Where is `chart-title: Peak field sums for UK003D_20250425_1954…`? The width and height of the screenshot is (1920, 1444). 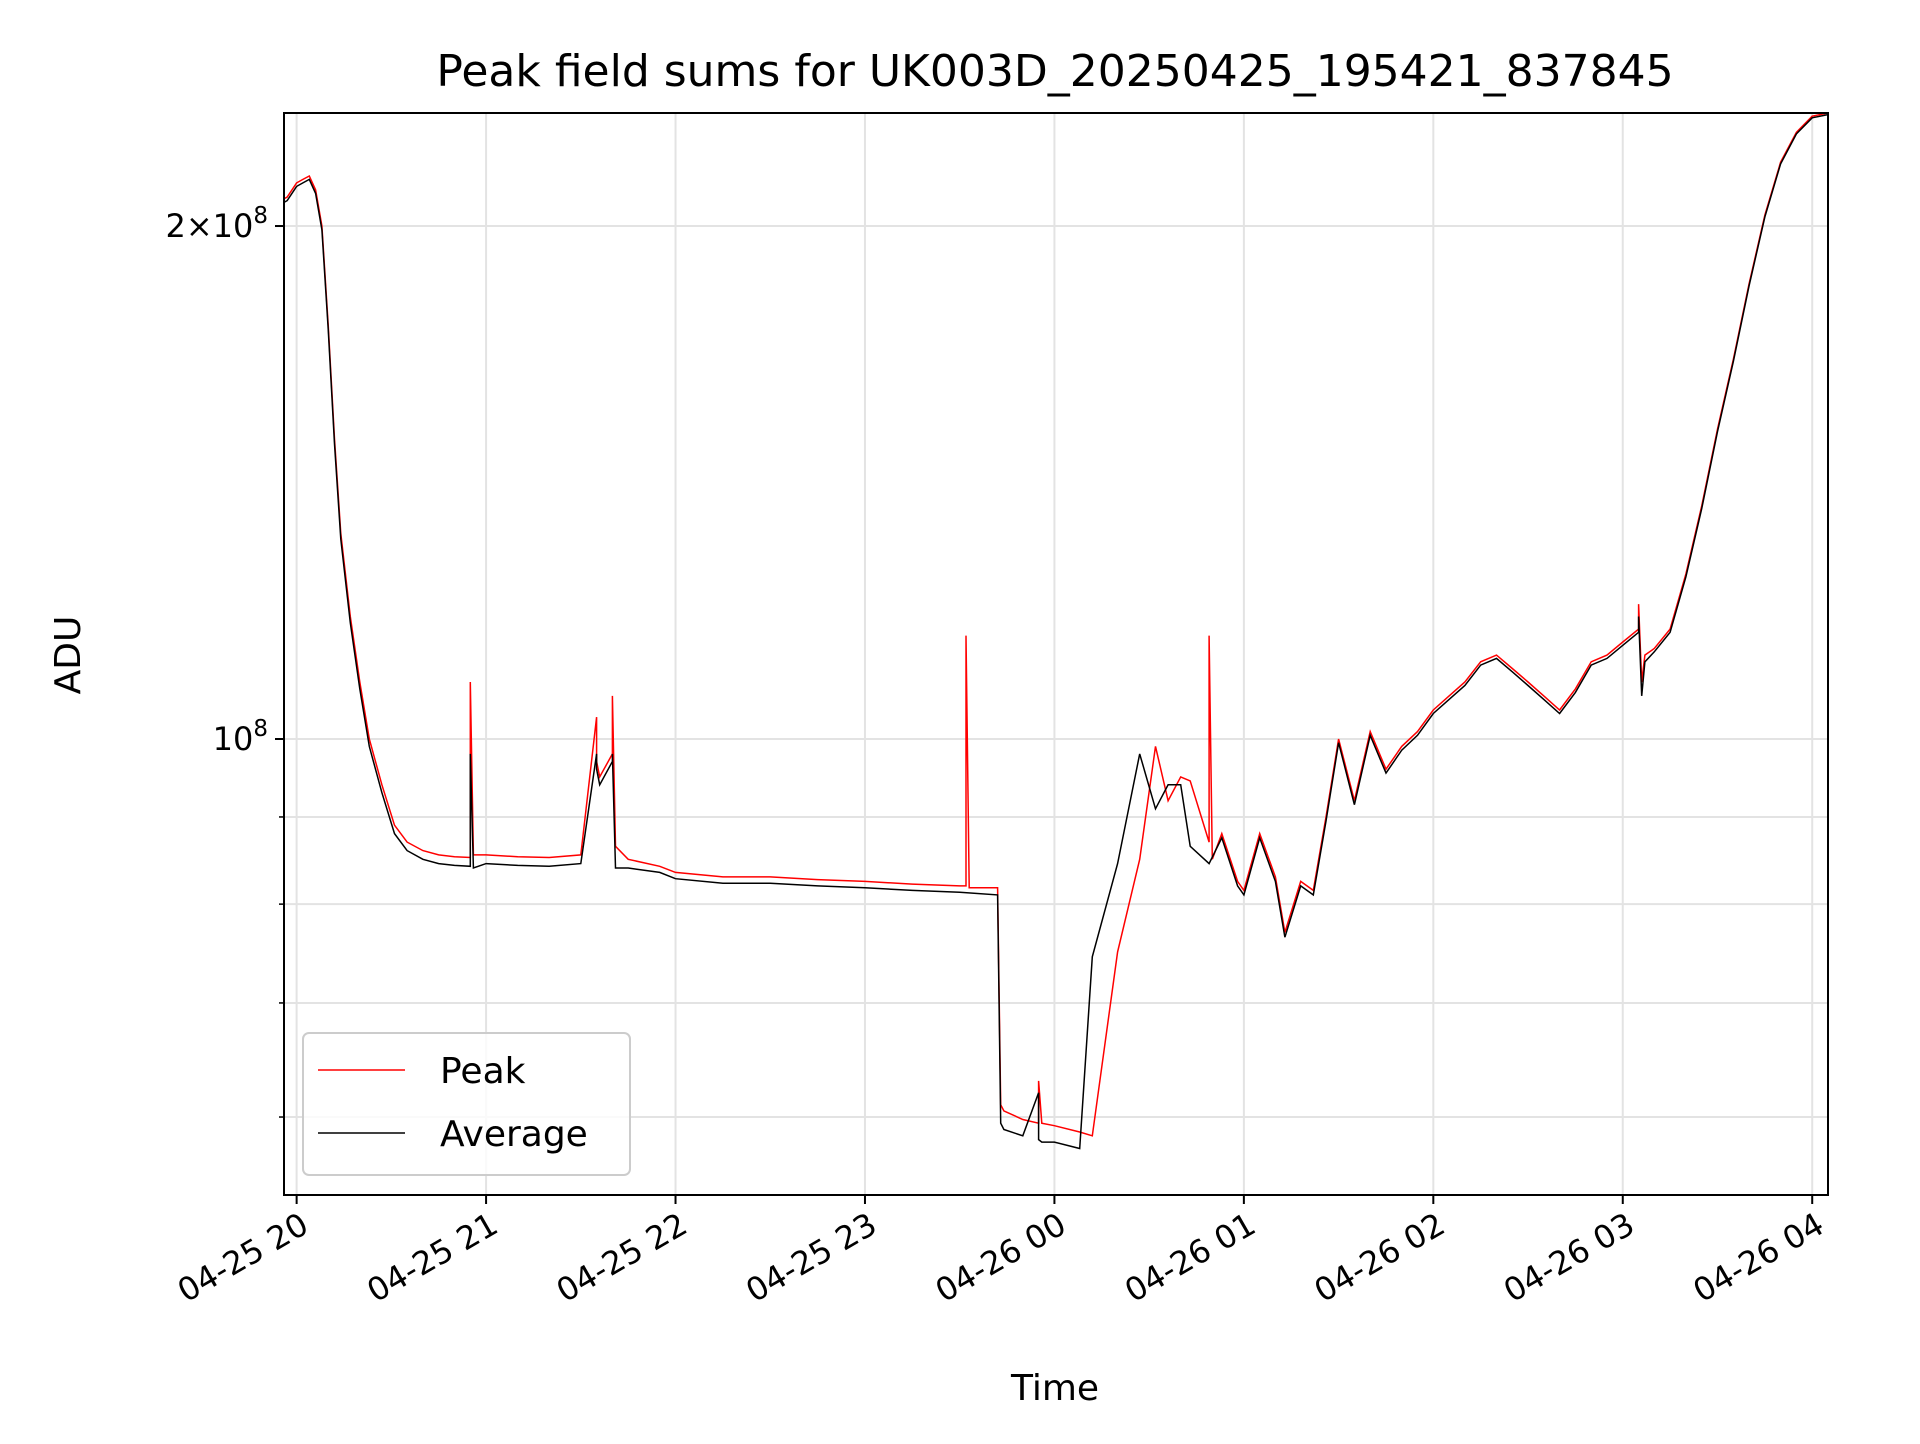
chart-title: Peak field sums for UK003D_20250425_1954… is located at coordinates (1054, 71).